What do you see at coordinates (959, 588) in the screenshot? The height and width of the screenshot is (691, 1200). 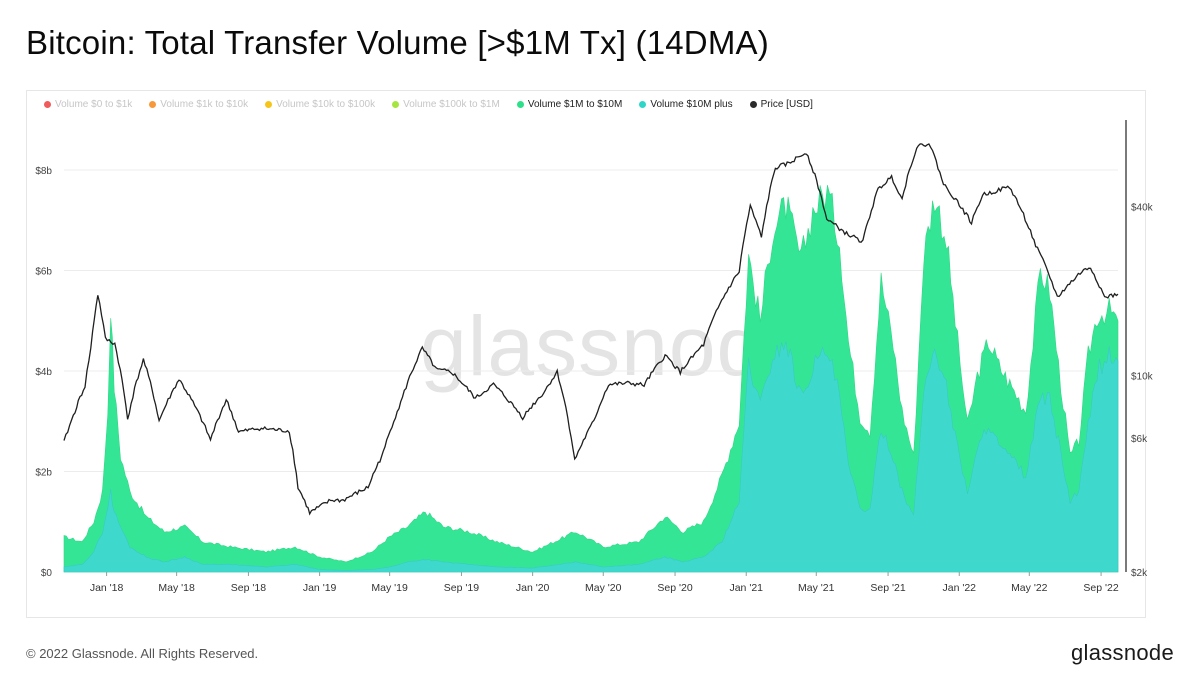 I see `x-tick-label: Jan '22` at bounding box center [959, 588].